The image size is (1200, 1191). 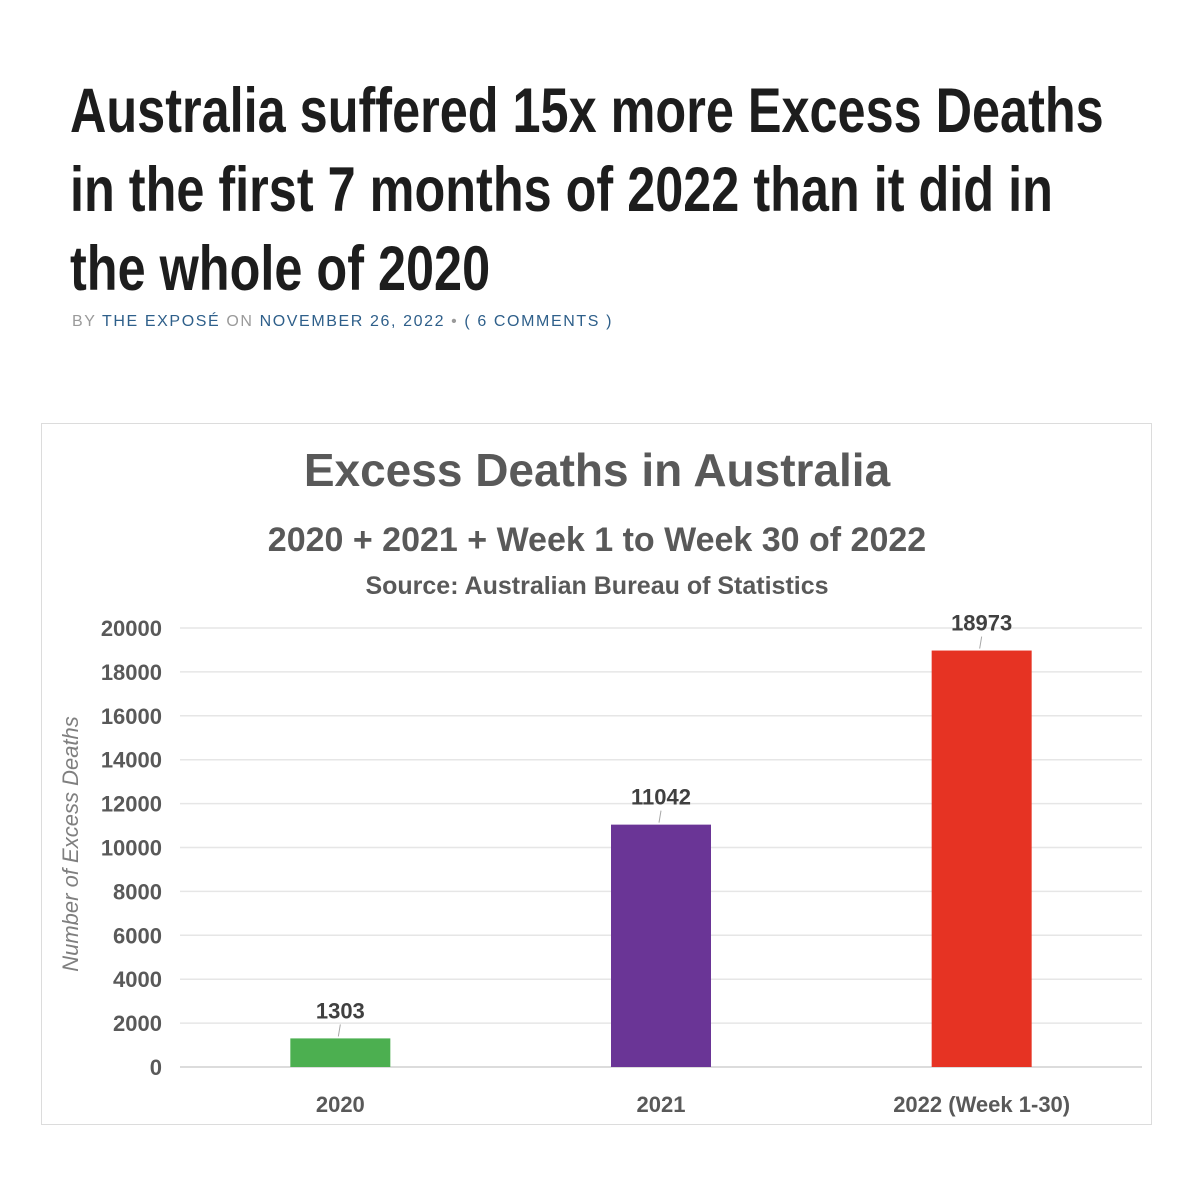 I want to click on y-tick-label: 18000, so click(x=131, y=672).